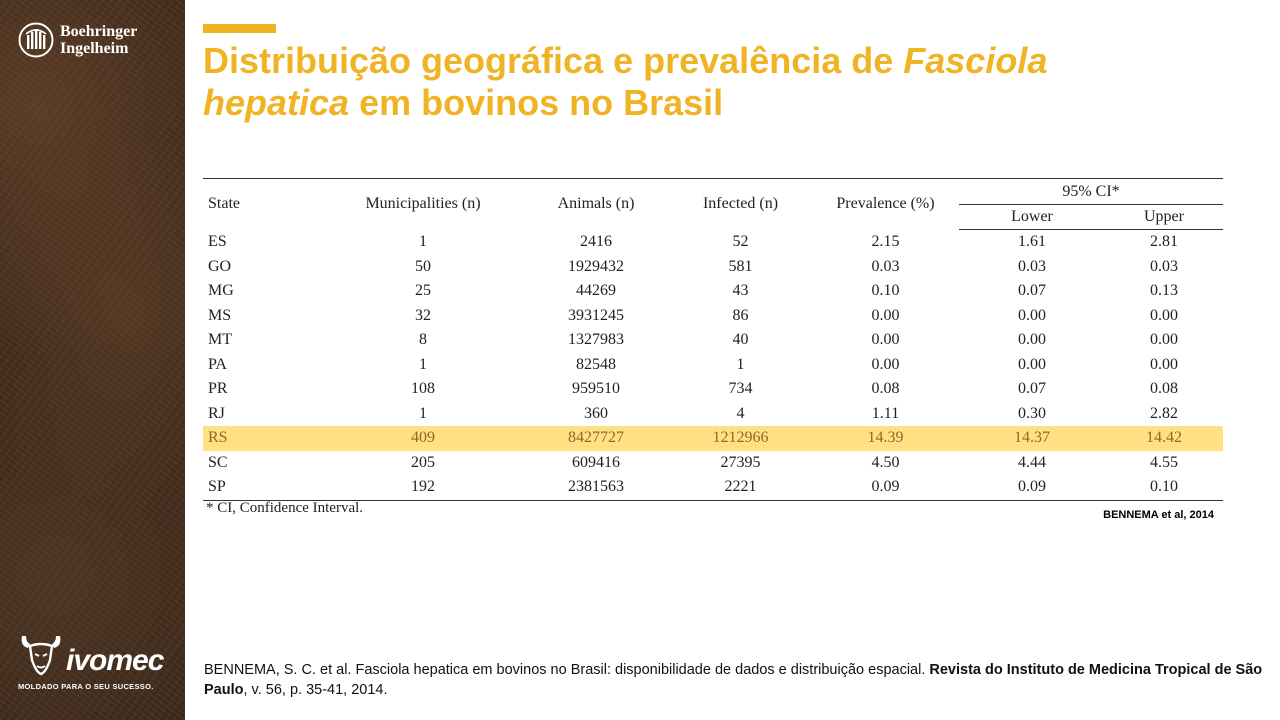 The image size is (1280, 720). Describe the element at coordinates (217, 241) in the screenshot. I see `cell-state: ES` at that location.